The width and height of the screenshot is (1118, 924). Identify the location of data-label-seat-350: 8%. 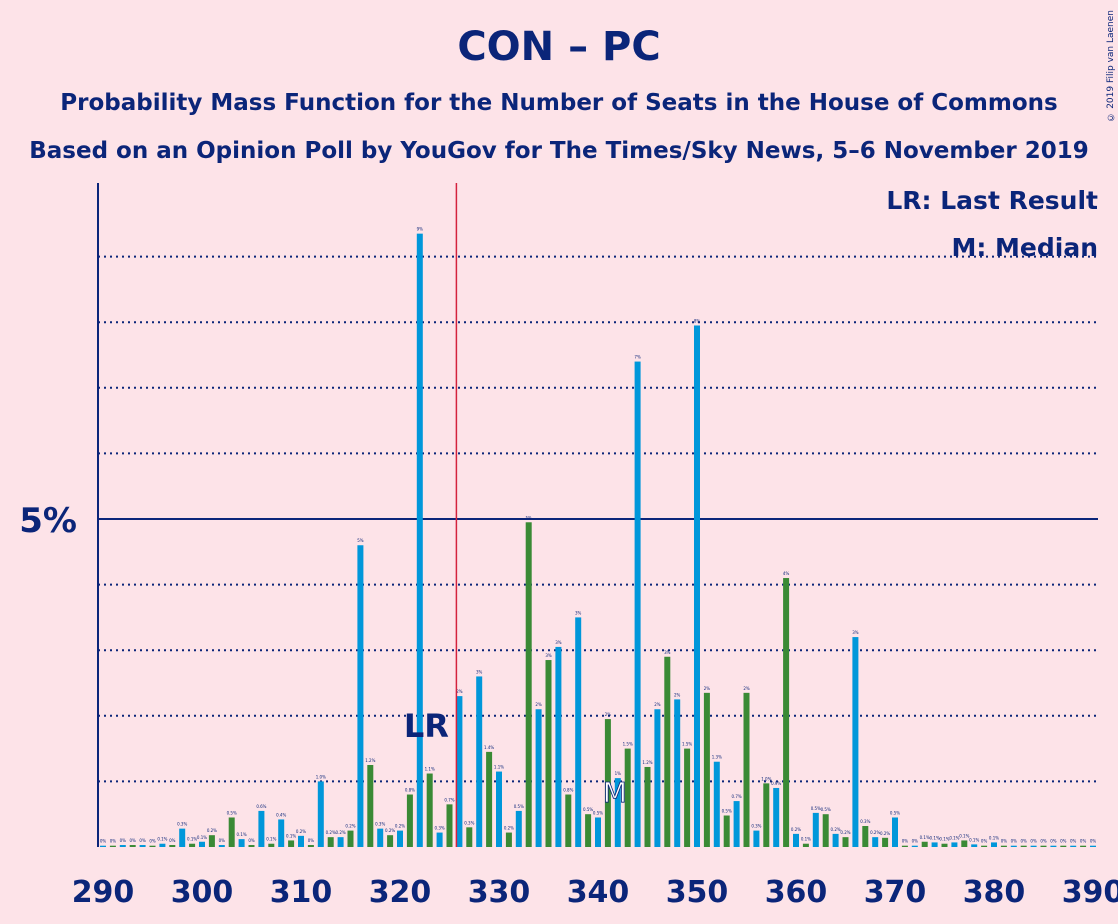
(697, 320).